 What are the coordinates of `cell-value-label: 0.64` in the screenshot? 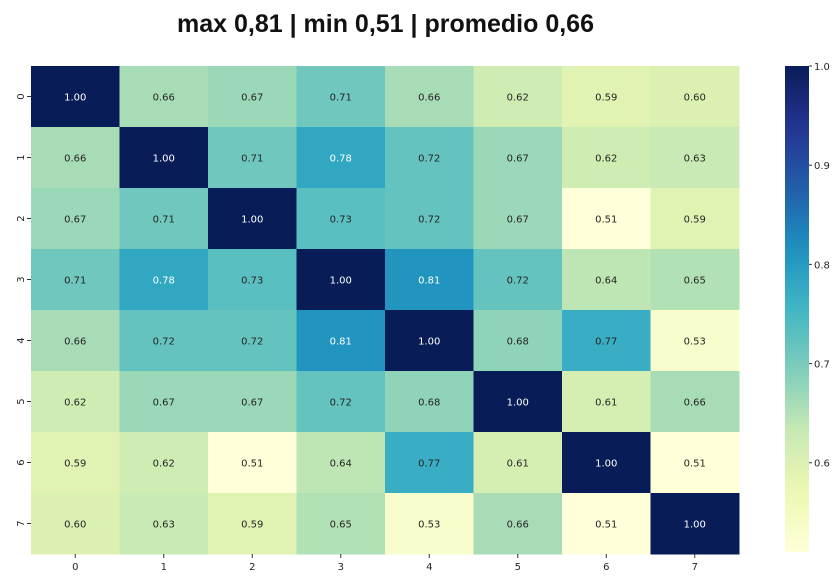 It's located at (606, 281).